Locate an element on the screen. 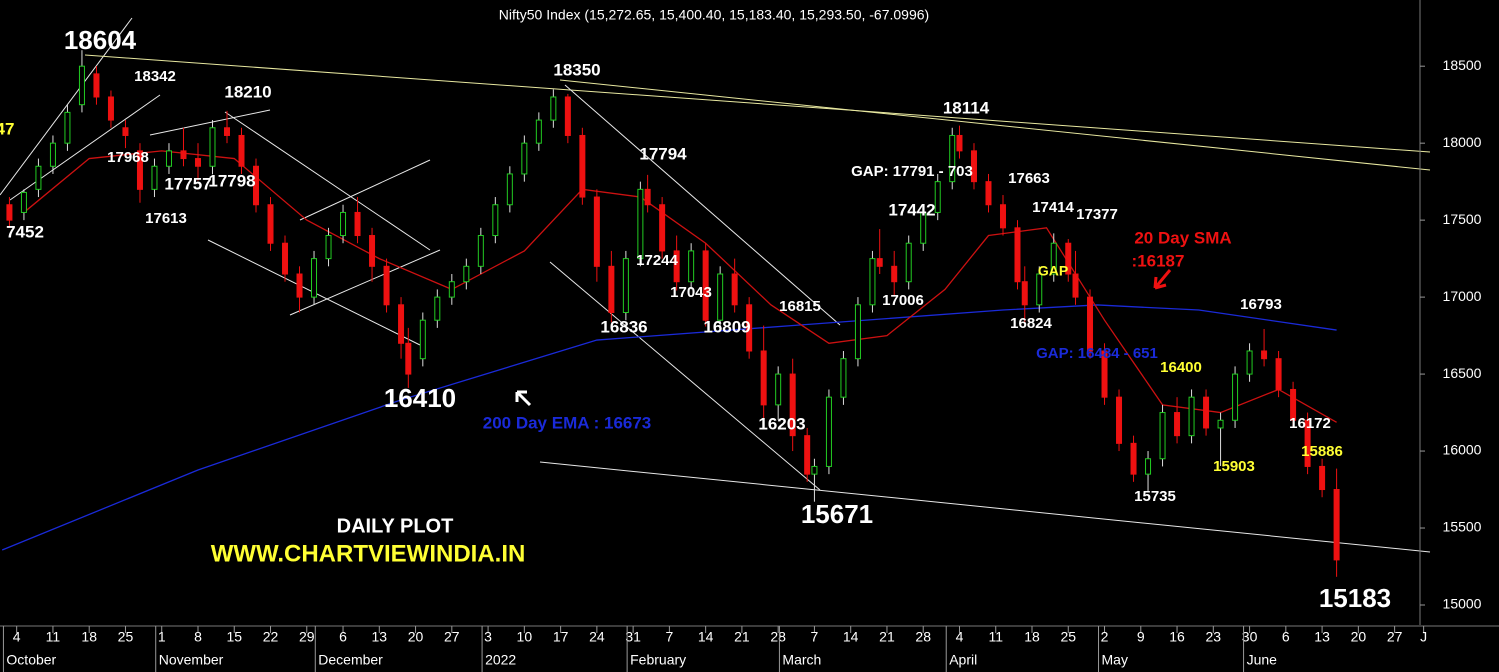  annotation: 17613 is located at coordinates (166, 218).